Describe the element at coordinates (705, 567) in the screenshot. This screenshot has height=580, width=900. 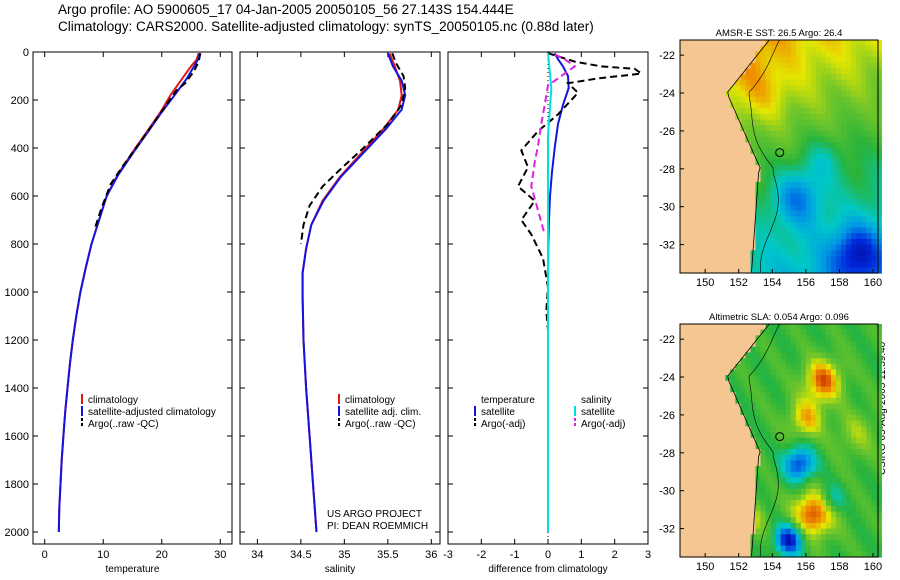
I see `sla-lon-tick-label: 150` at that location.